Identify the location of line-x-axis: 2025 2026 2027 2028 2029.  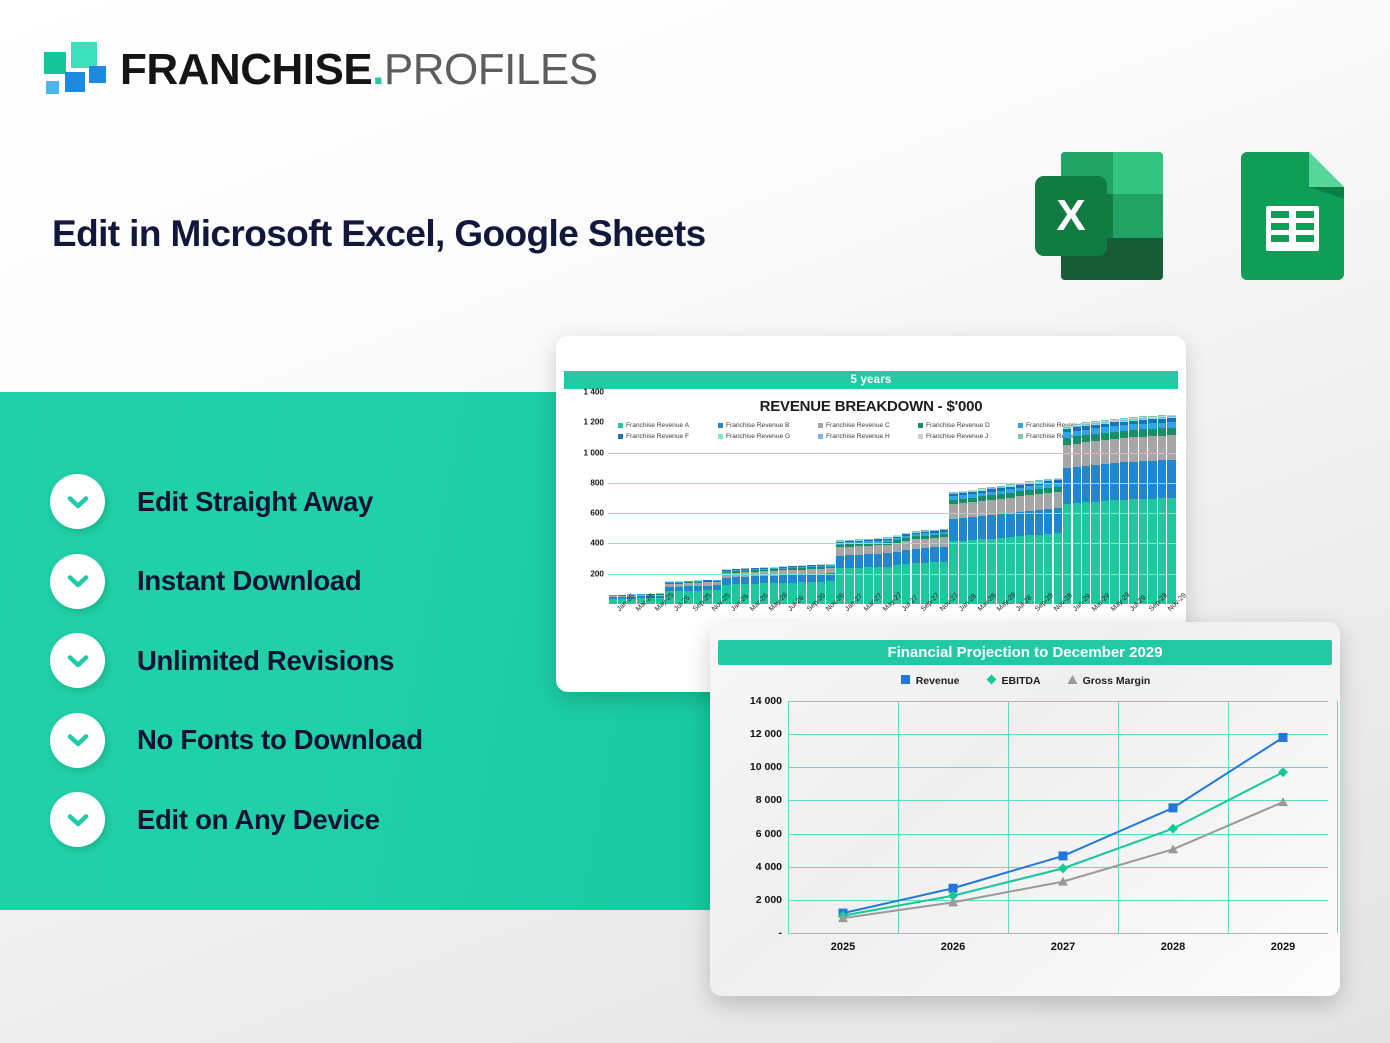
(1058, 951).